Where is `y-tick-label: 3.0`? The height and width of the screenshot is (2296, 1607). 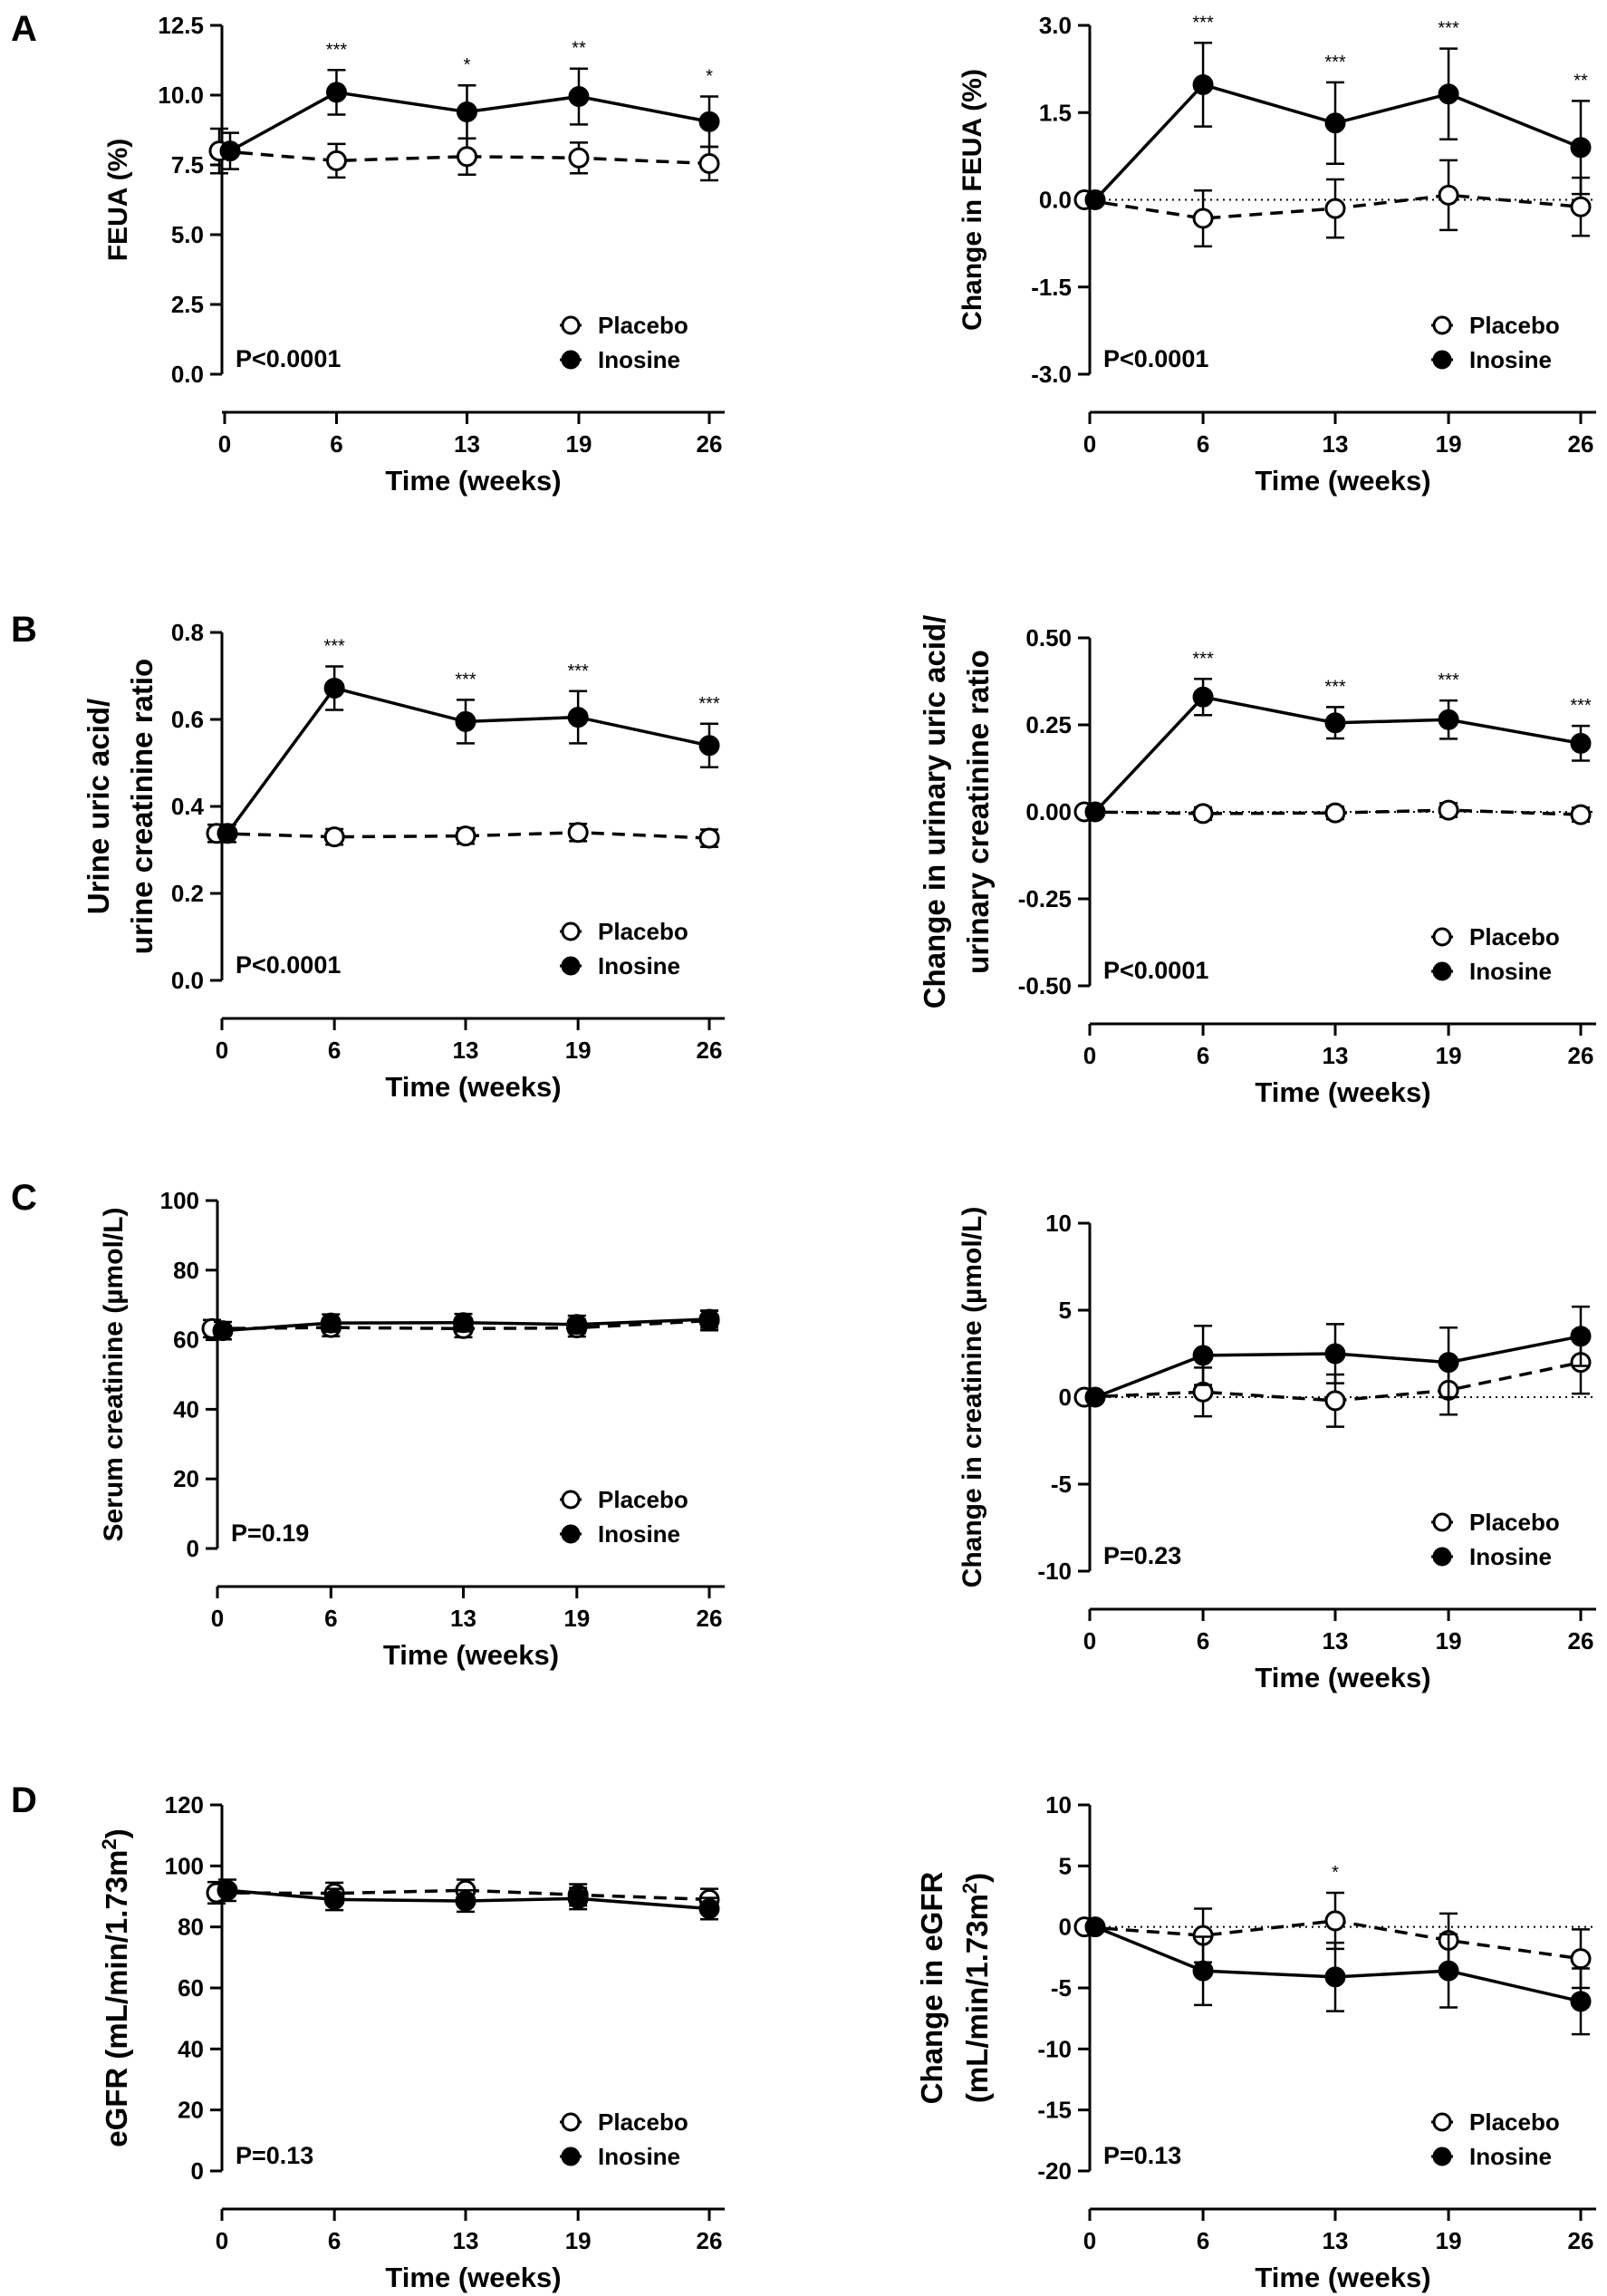 y-tick-label: 3.0 is located at coordinates (1055, 25).